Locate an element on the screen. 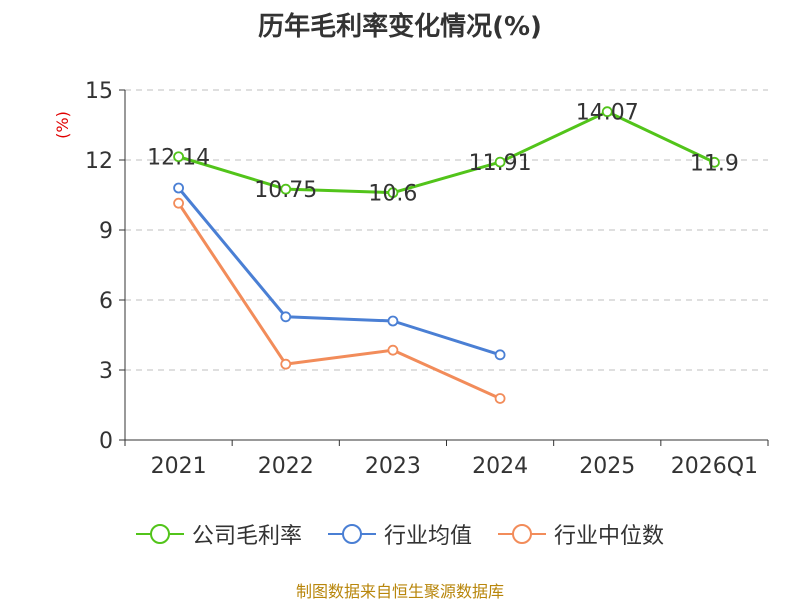  y-tick-label: 6 is located at coordinates (106, 301).